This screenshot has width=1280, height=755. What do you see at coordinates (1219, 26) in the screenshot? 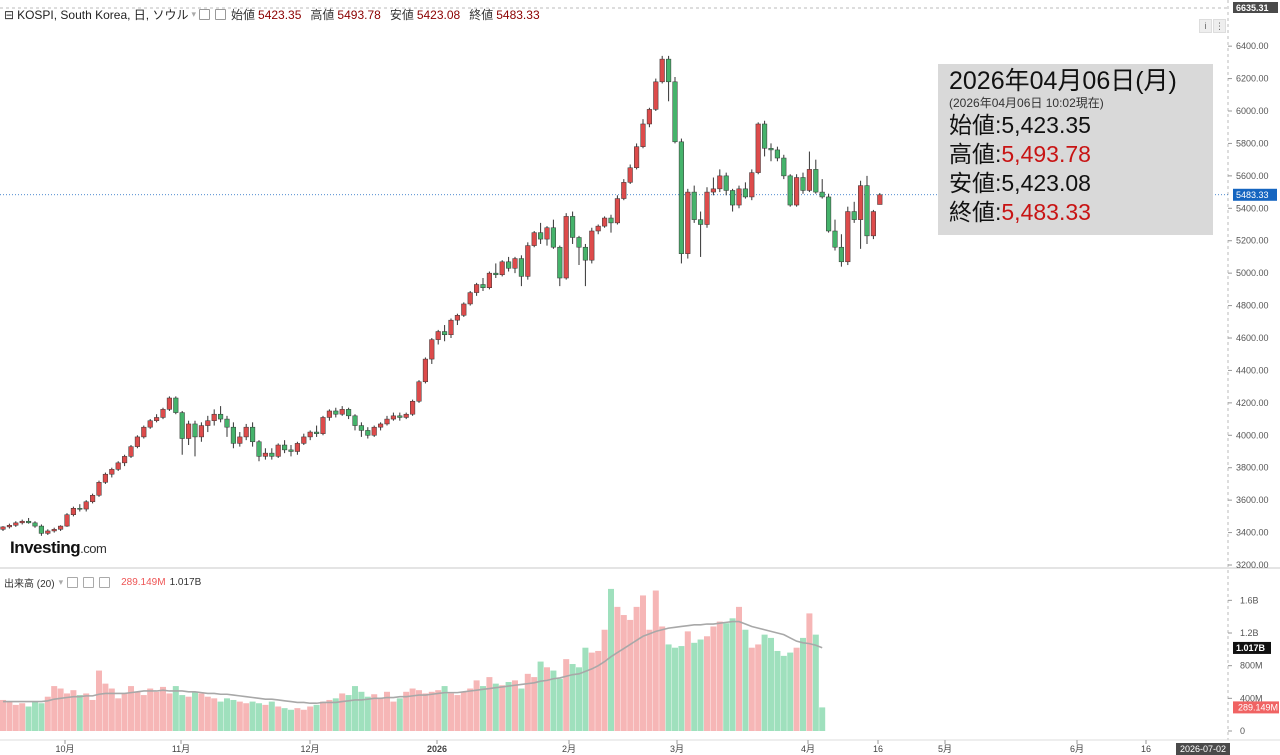
I see `chart-tool-button: ⋮` at bounding box center [1219, 26].